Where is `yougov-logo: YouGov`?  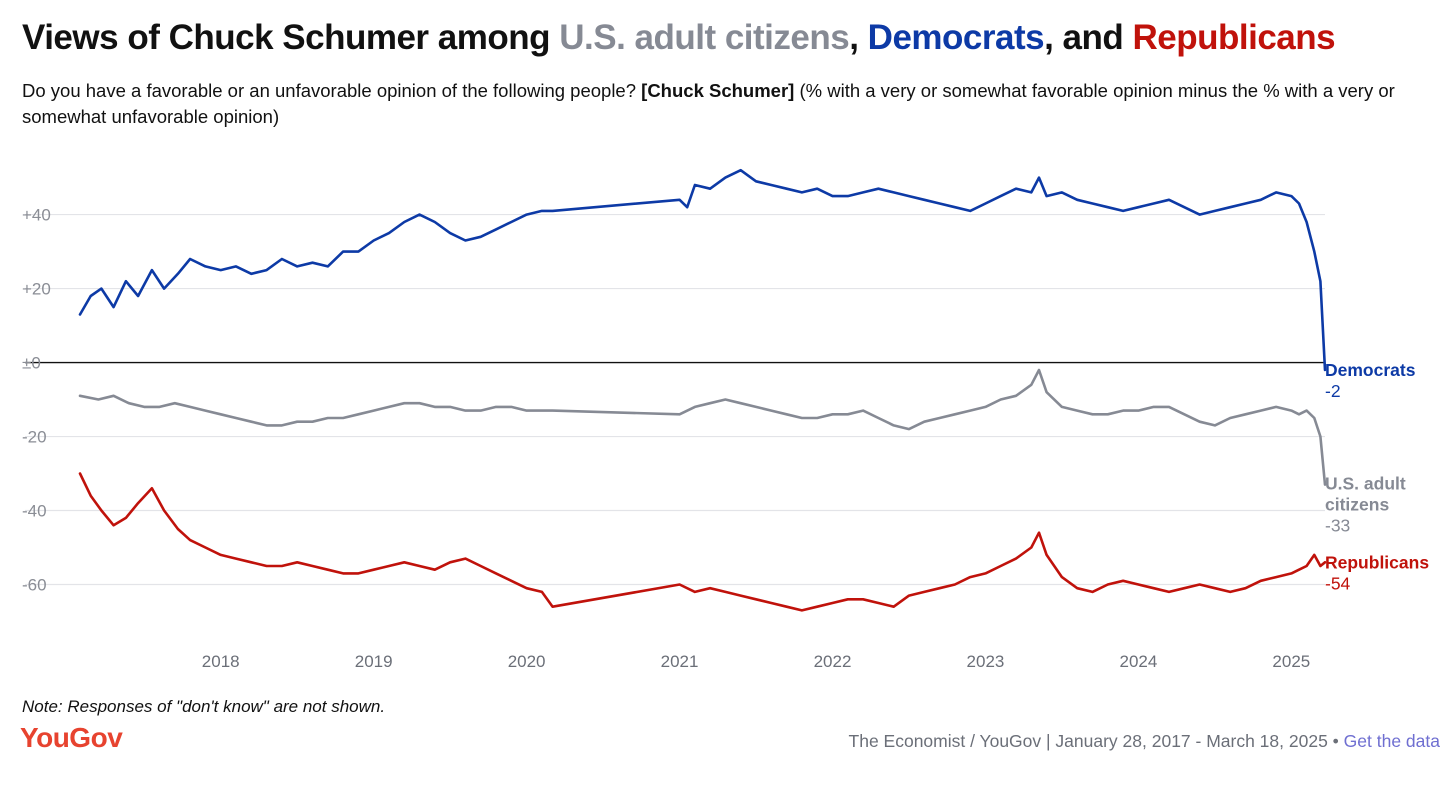 yougov-logo: YouGov is located at coordinates (71, 737).